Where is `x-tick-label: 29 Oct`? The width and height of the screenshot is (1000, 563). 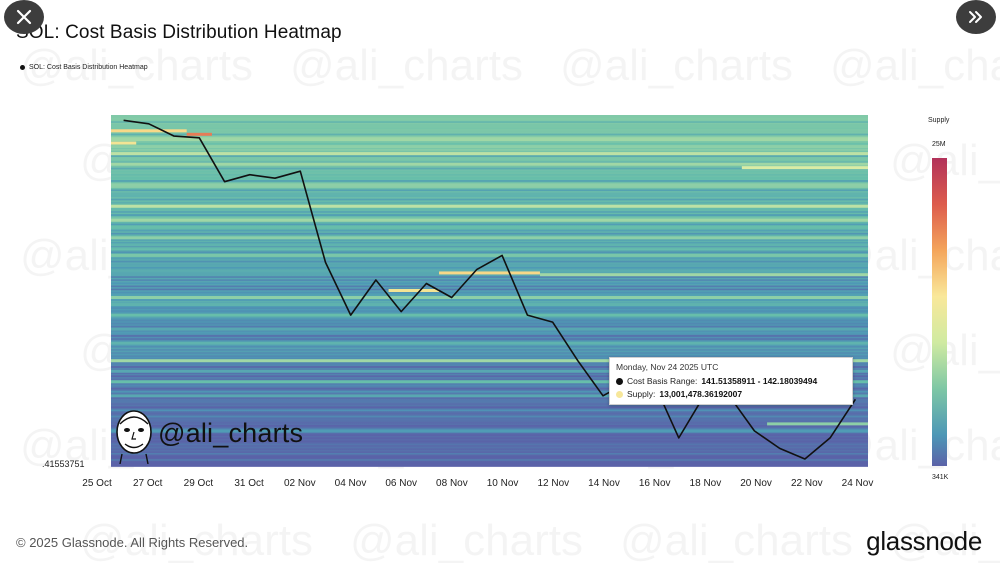
x-tick-label: 29 Oct is located at coordinates (198, 483).